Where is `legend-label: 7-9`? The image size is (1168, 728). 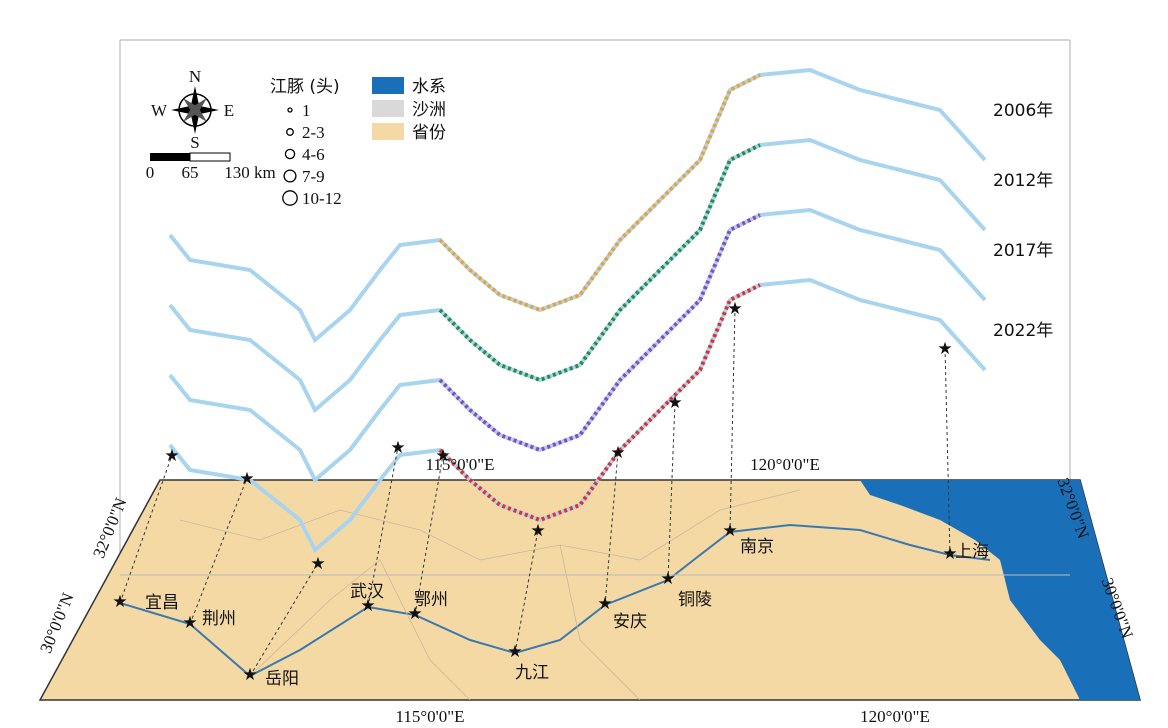
legend-label: 7-9 is located at coordinates (313, 176).